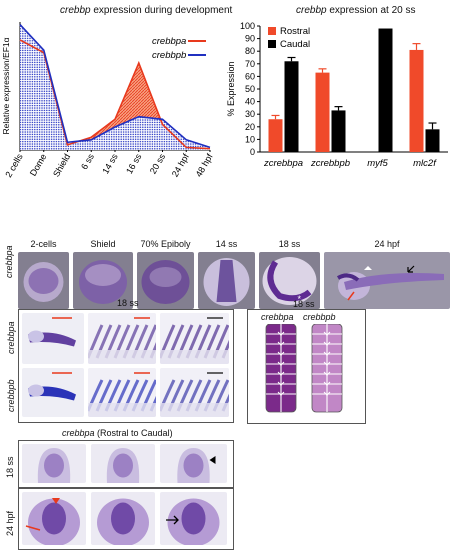  Describe the element at coordinates (250, 64) in the screenshot. I see `y-tick-label: 70` at that location.